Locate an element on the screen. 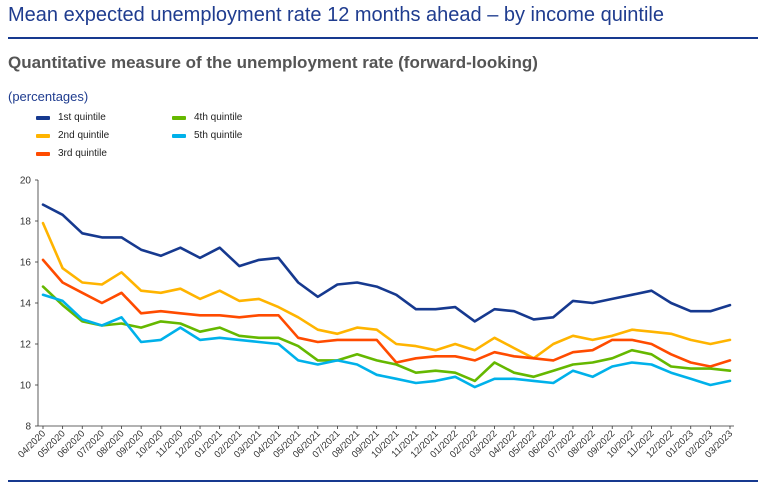 The height and width of the screenshot is (485, 766). legend-item: 4th quintile is located at coordinates (207, 117).